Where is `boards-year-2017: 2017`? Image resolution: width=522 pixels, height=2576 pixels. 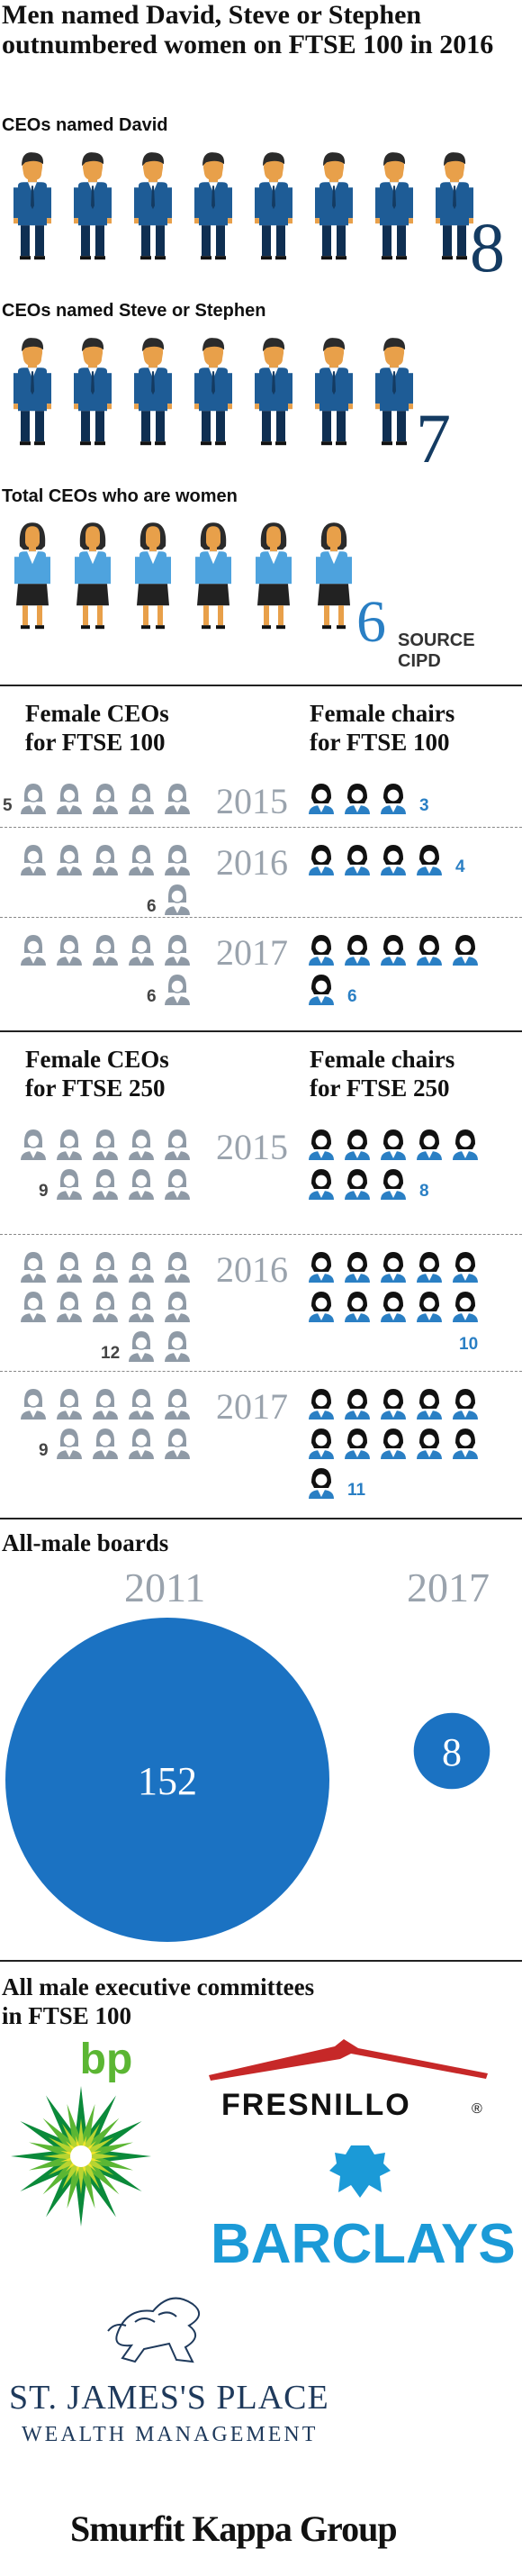
boards-year-2017: 2017 is located at coordinates (449, 1587).